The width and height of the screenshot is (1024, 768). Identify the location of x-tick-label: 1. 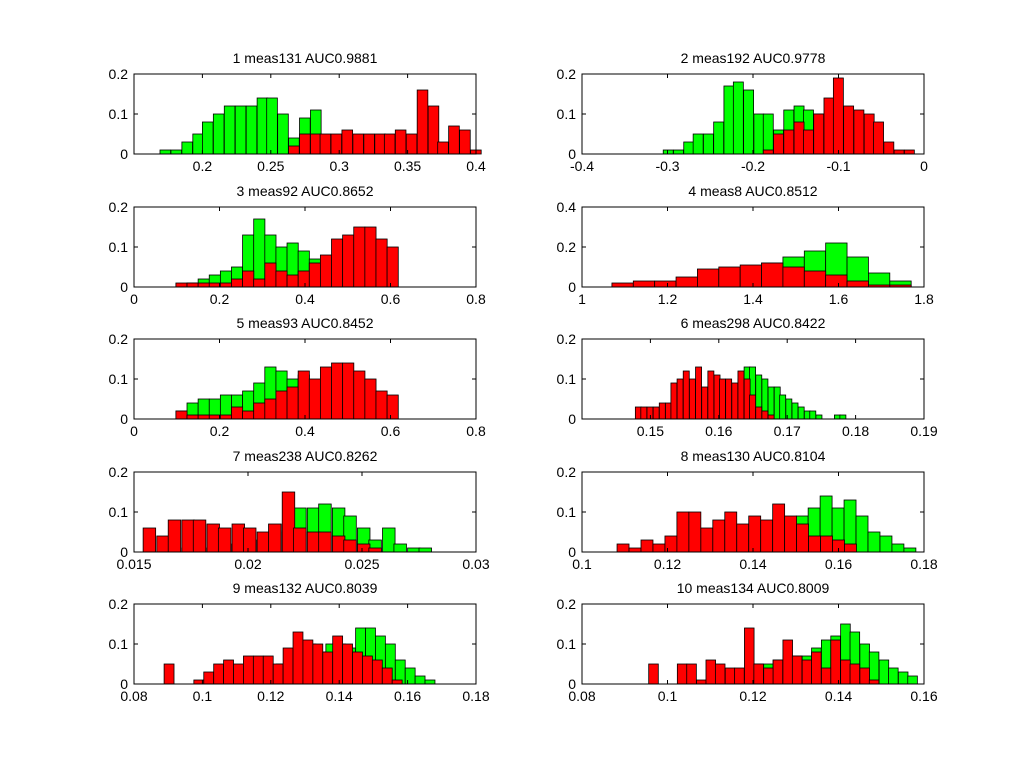
(582, 299).